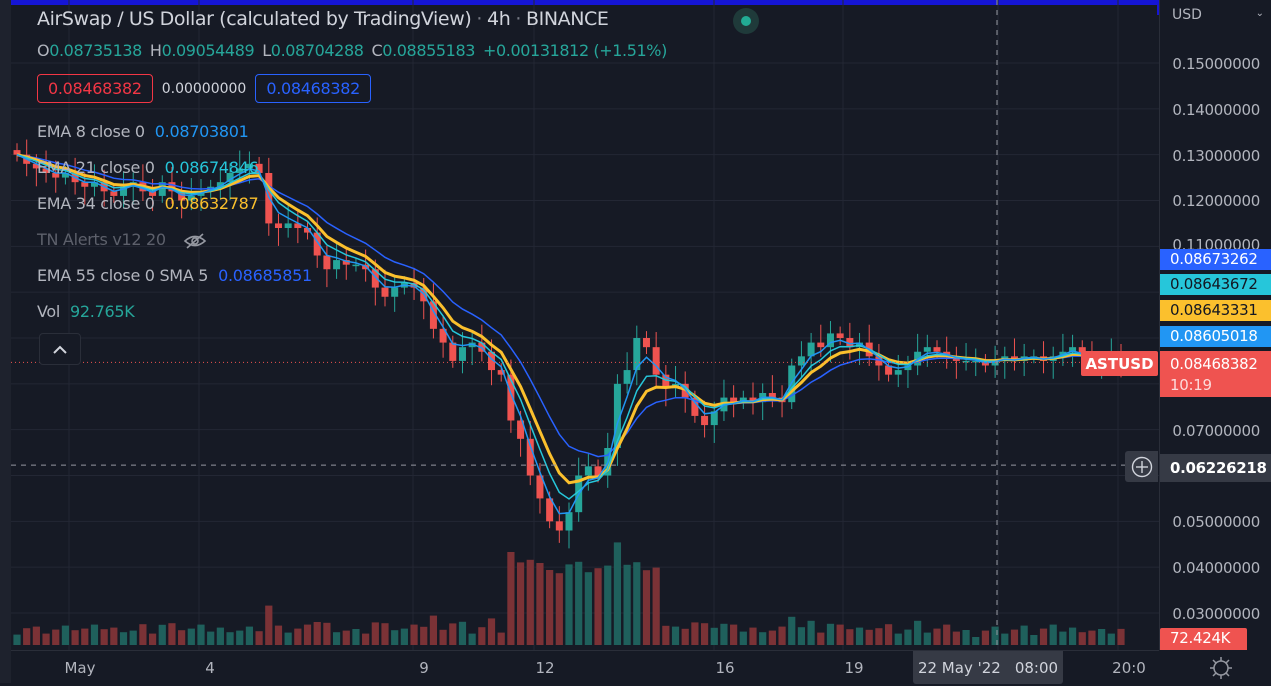 This screenshot has height=686, width=1271. I want to click on interval: 4h, so click(499, 19).